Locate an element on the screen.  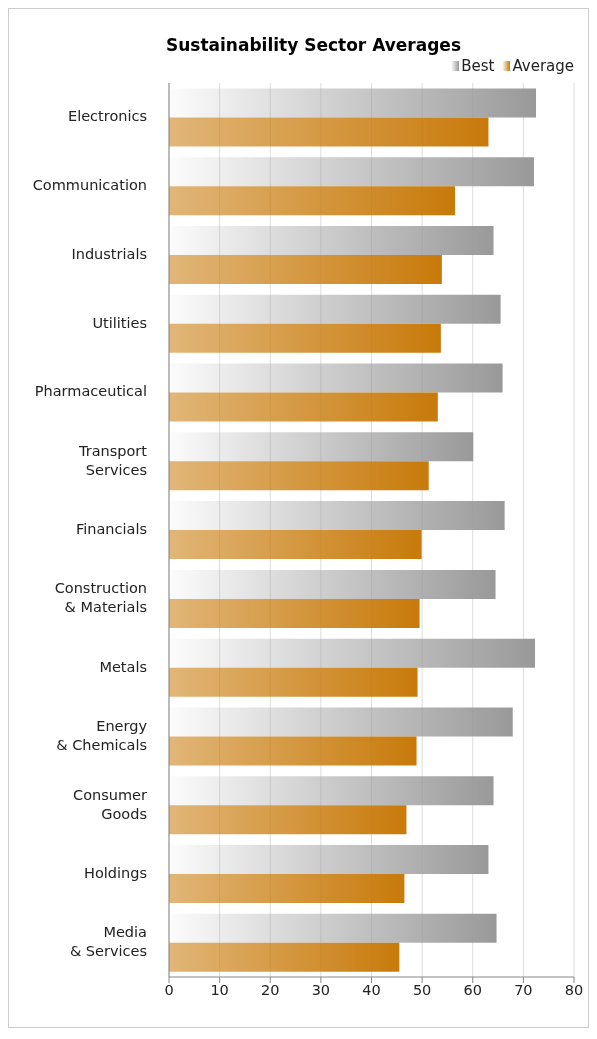
x-tick-label: 20 is located at coordinates (270, 990).